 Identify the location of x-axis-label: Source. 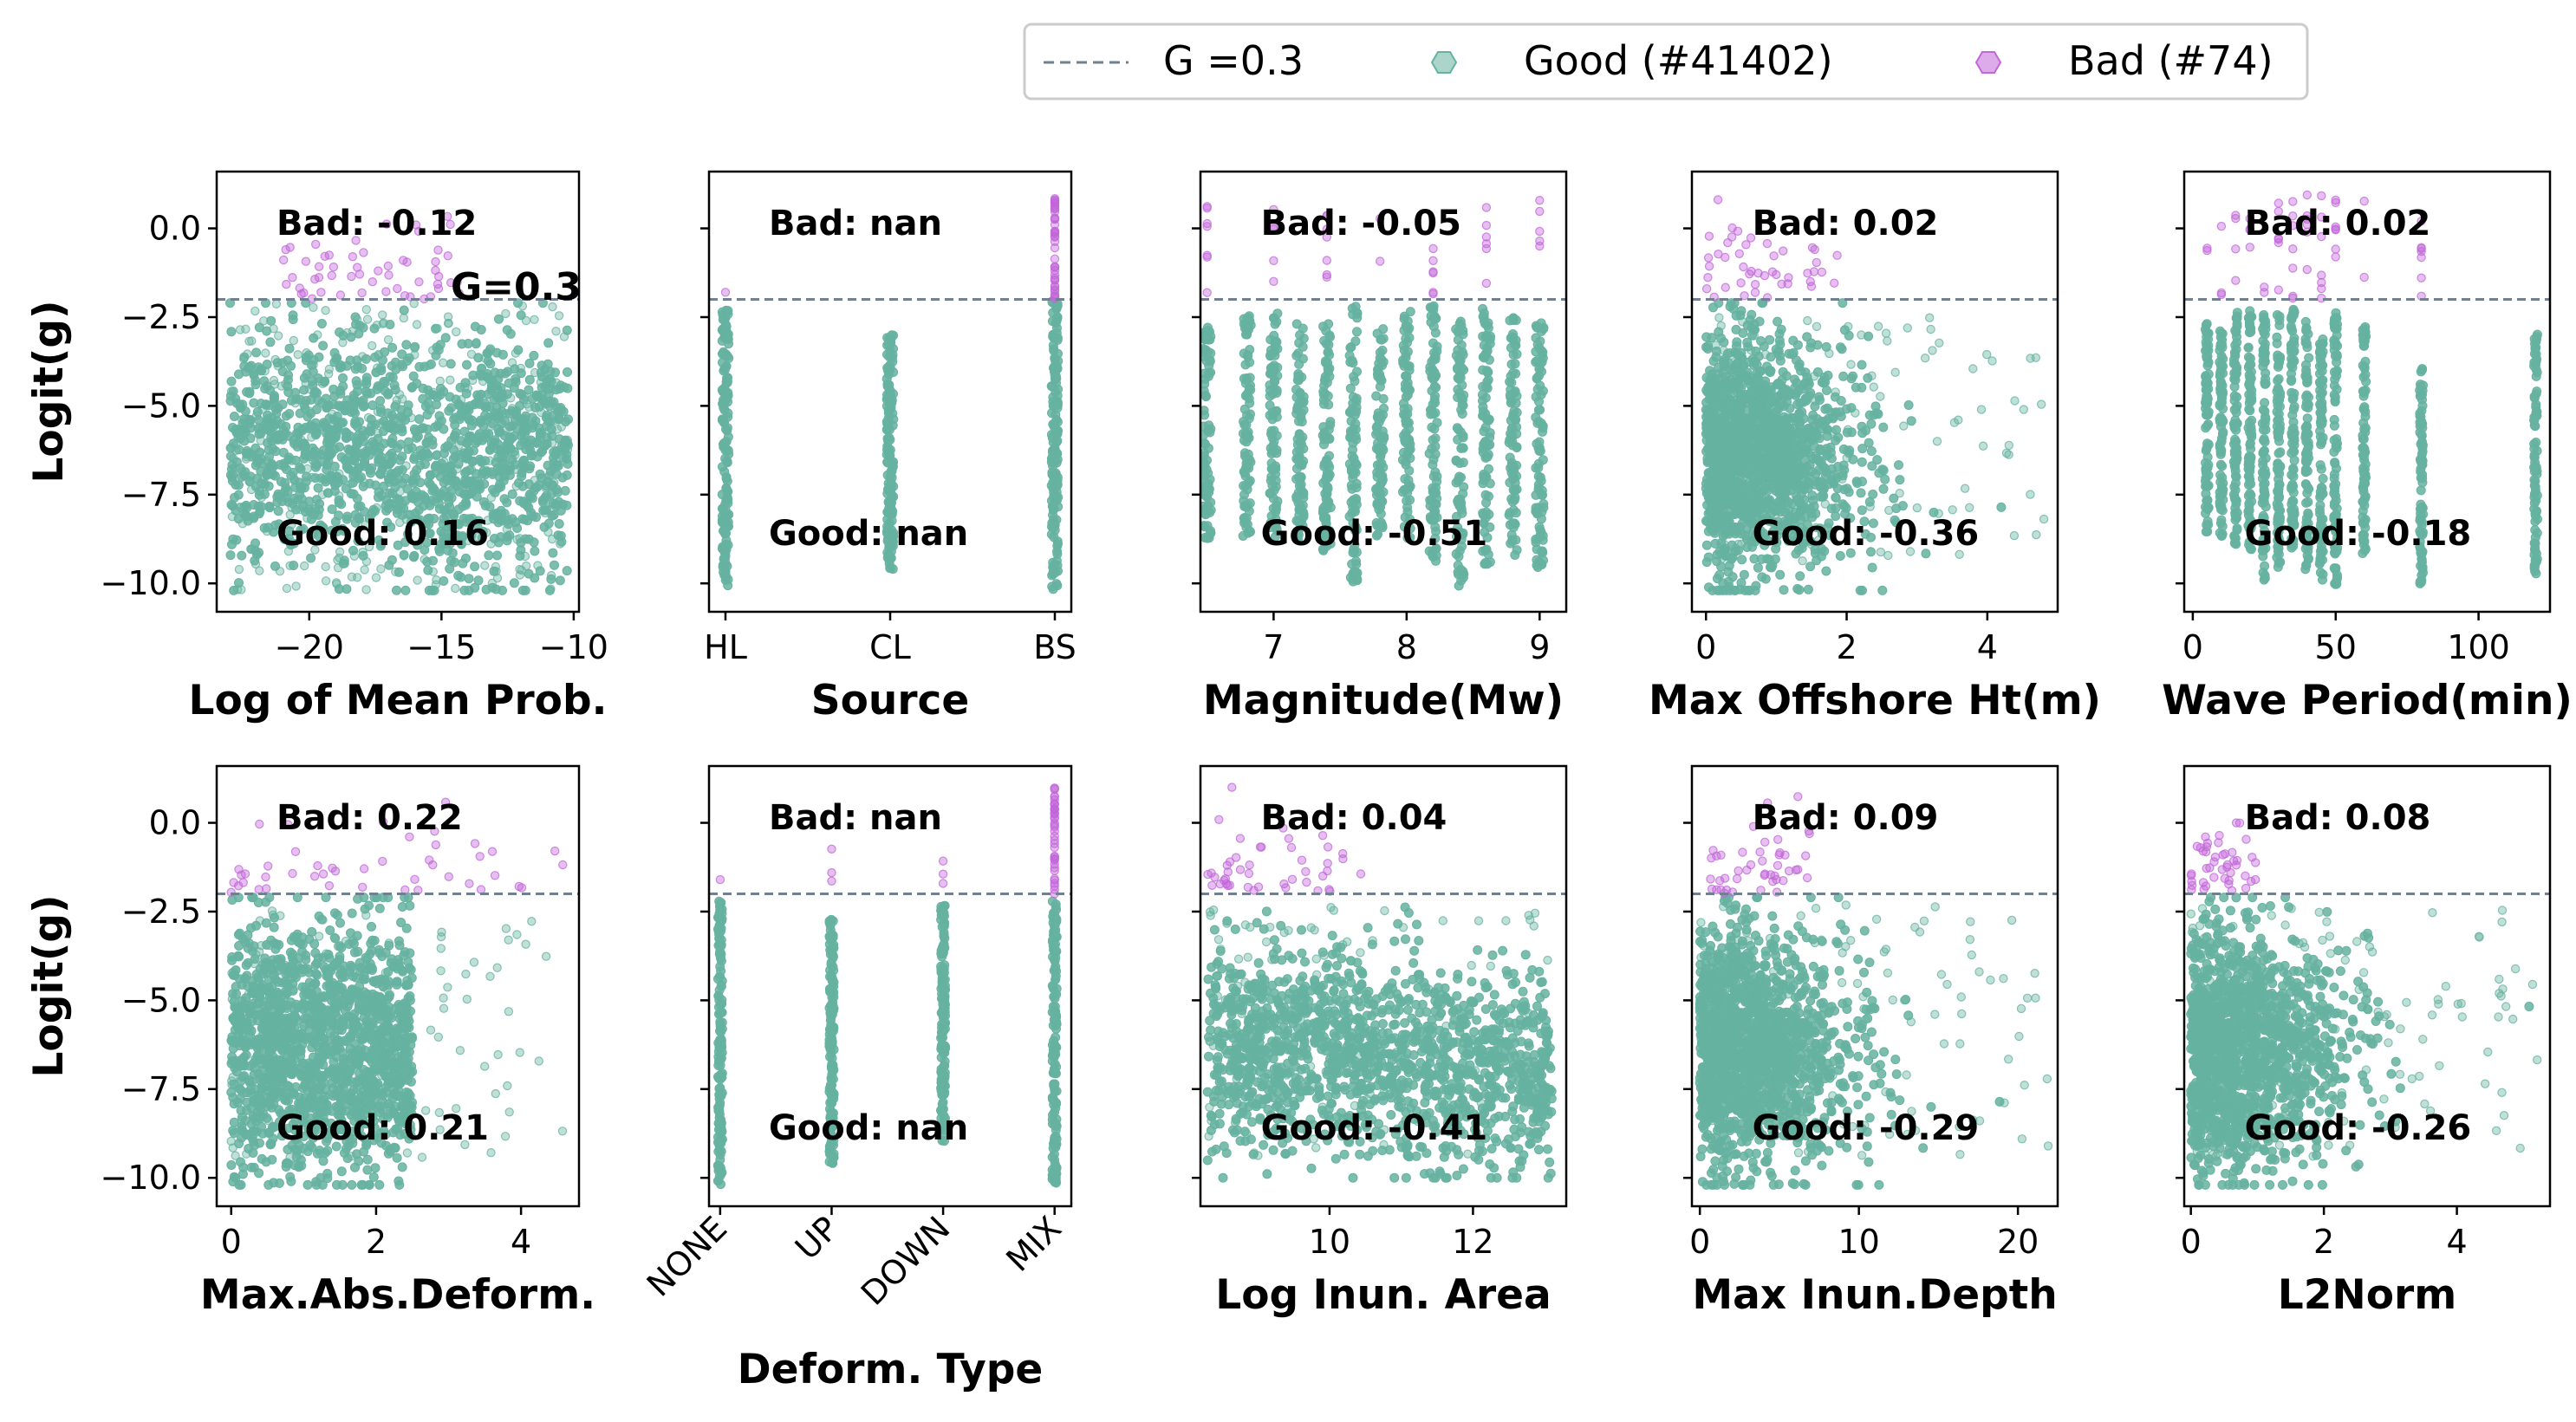
(890, 700).